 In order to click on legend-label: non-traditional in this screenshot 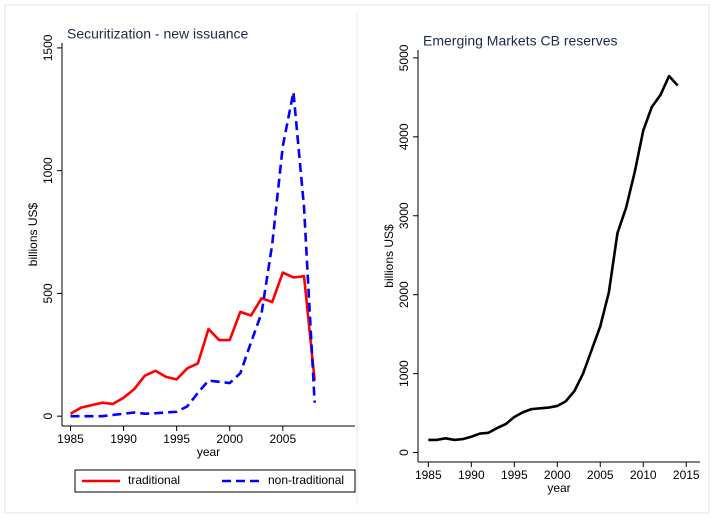, I will do `click(306, 480)`.